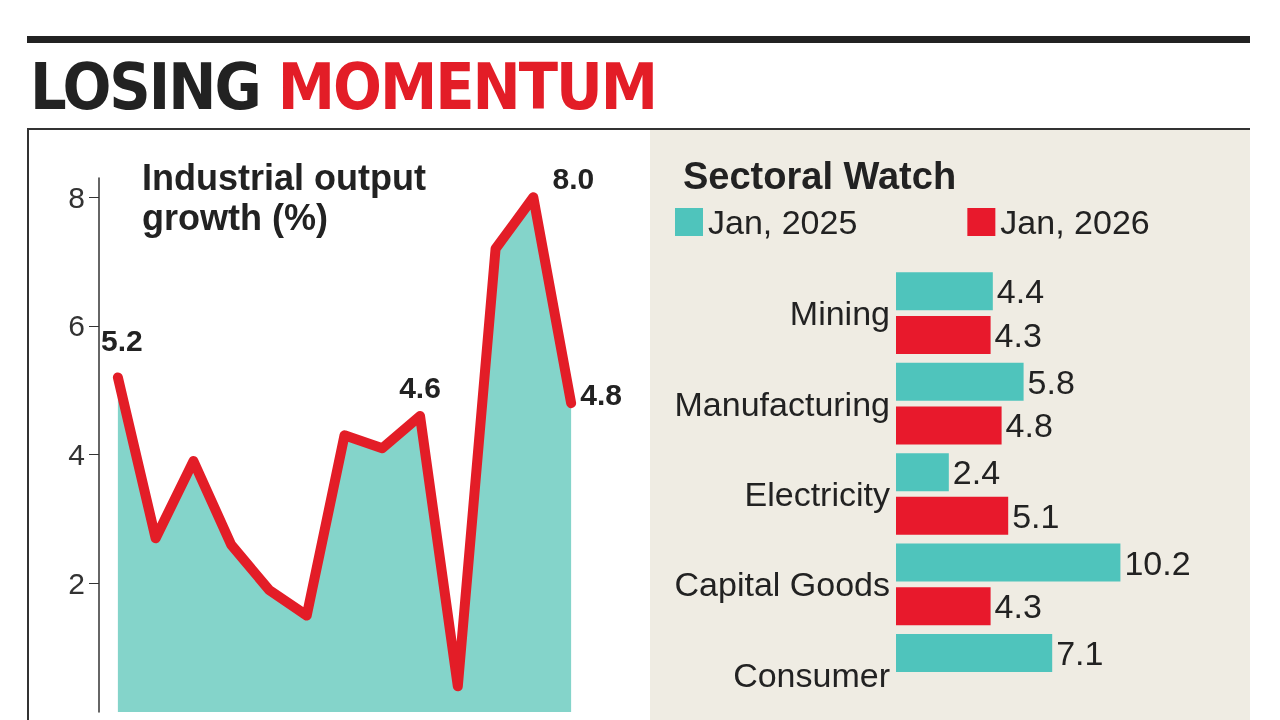 The height and width of the screenshot is (720, 1280). Describe the element at coordinates (76, 326) in the screenshot. I see `y-tick-label: 6` at that location.